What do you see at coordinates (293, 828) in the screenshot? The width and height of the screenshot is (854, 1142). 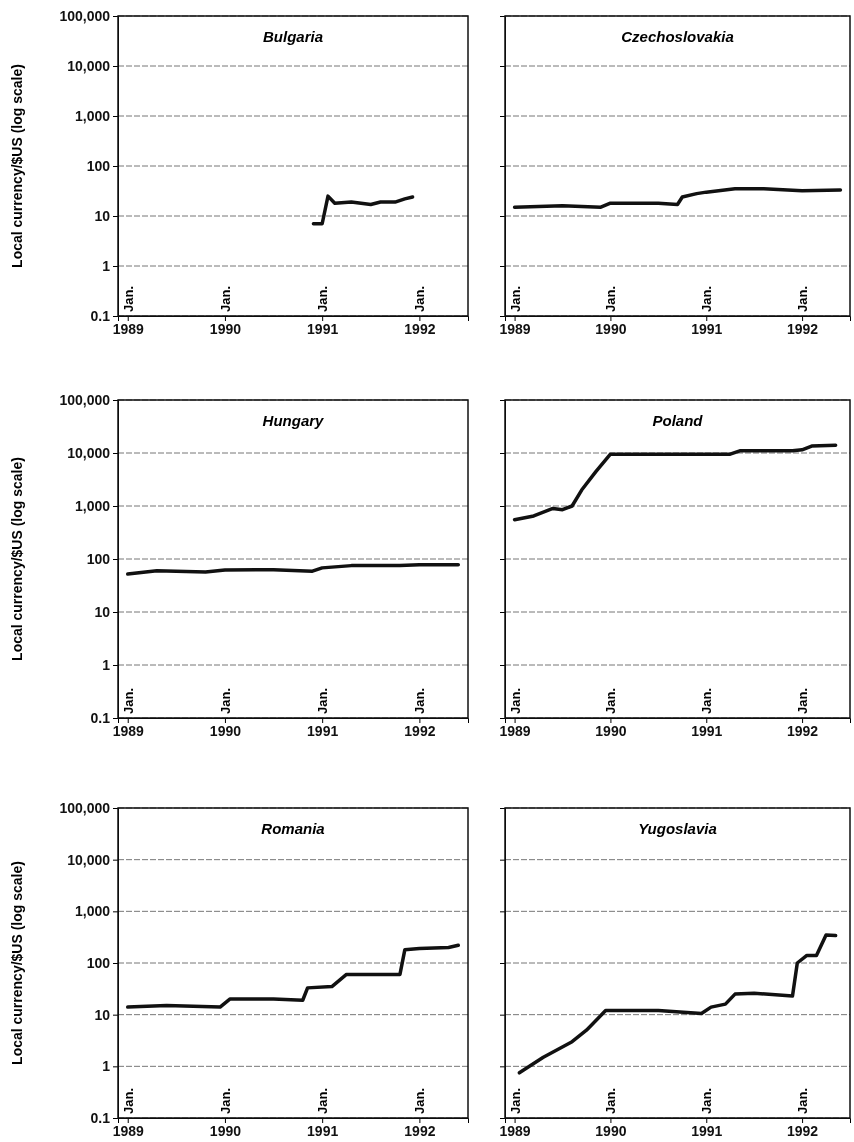 I see `text: Romania` at bounding box center [293, 828].